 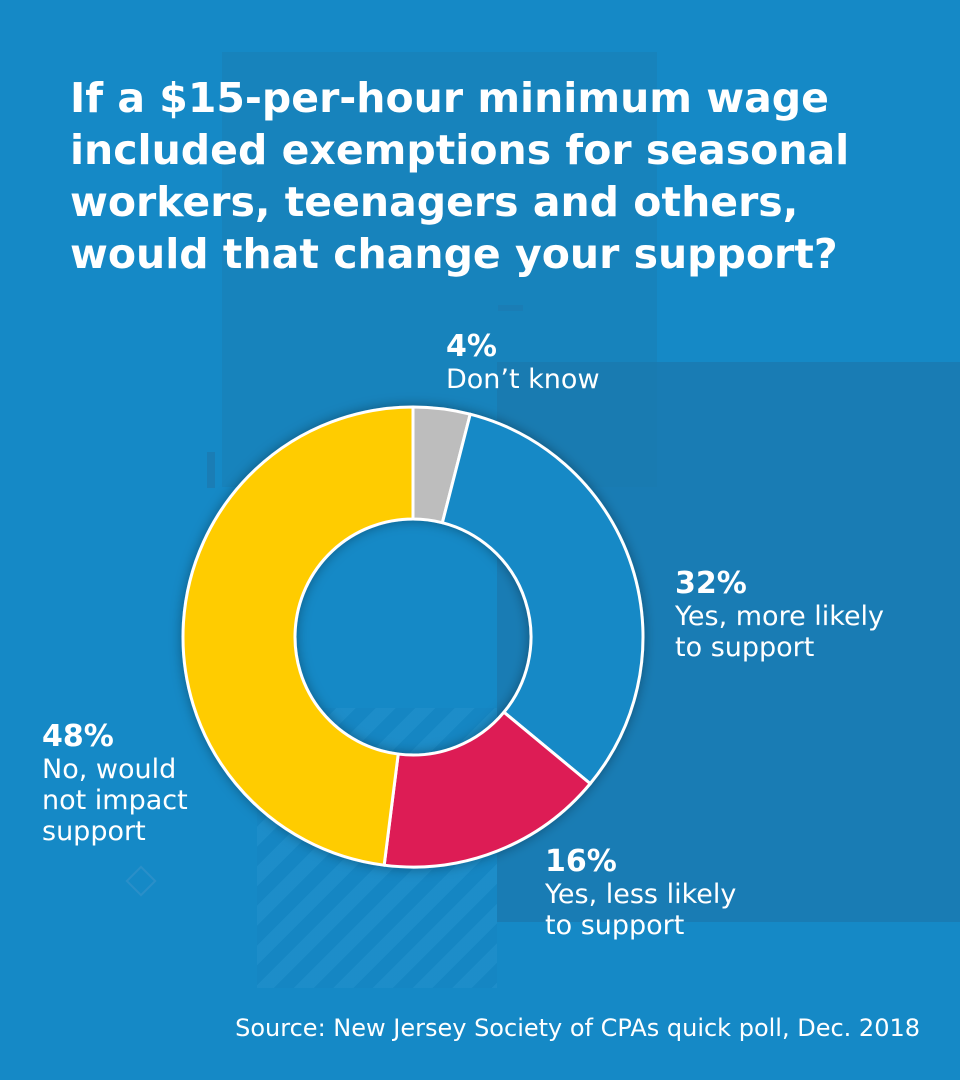 I want to click on slice-value-no-impact: 48%, so click(x=78, y=736).